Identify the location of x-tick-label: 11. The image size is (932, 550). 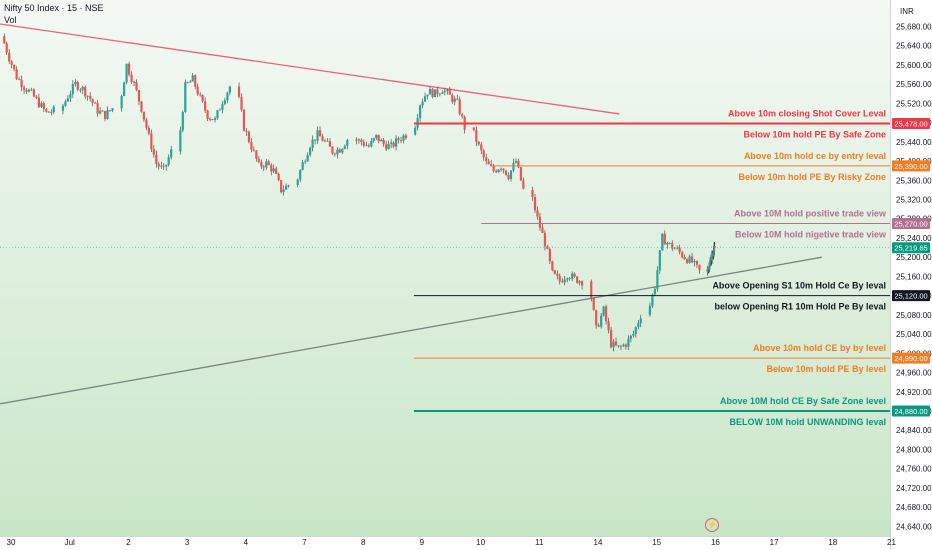
(539, 542).